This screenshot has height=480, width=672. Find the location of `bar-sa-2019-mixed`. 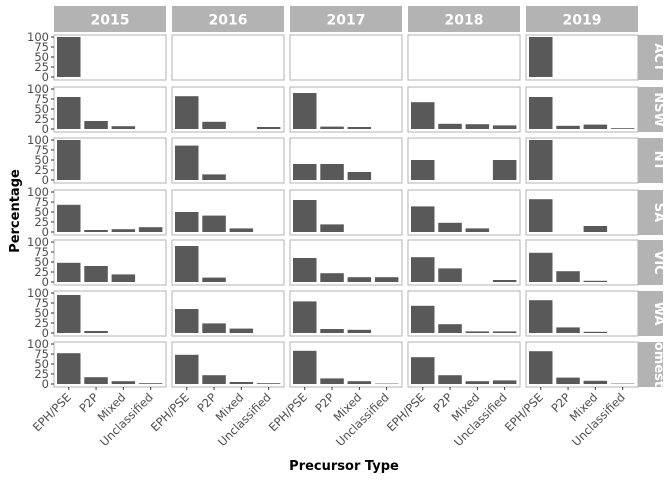

bar-sa-2019-mixed is located at coordinates (595, 229).